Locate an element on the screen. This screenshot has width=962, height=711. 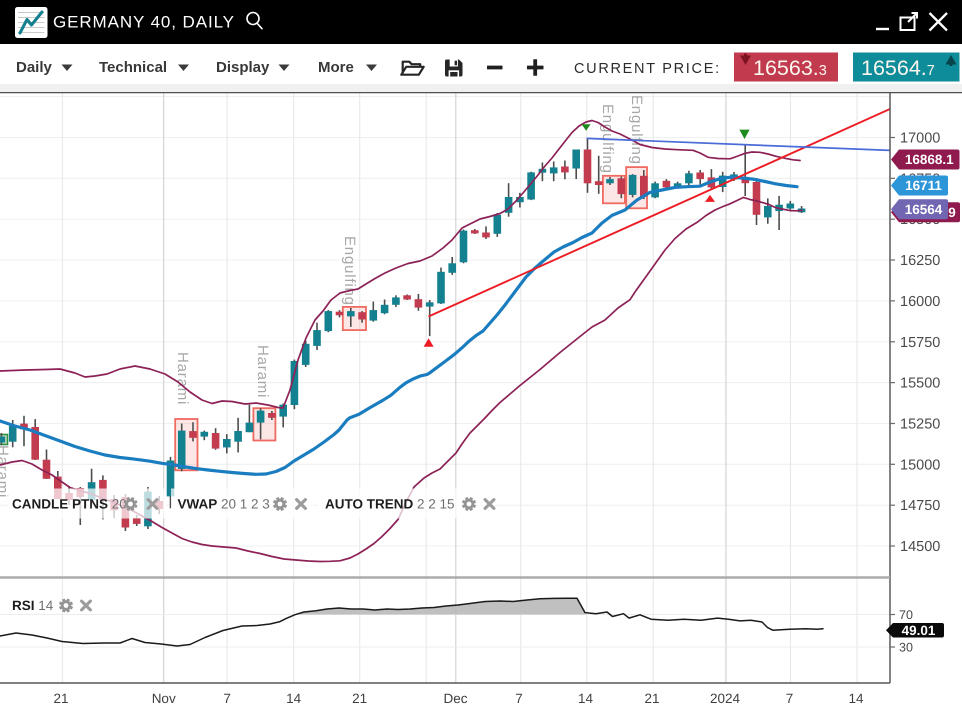
svg-text: Dec is located at coordinates (455, 698).